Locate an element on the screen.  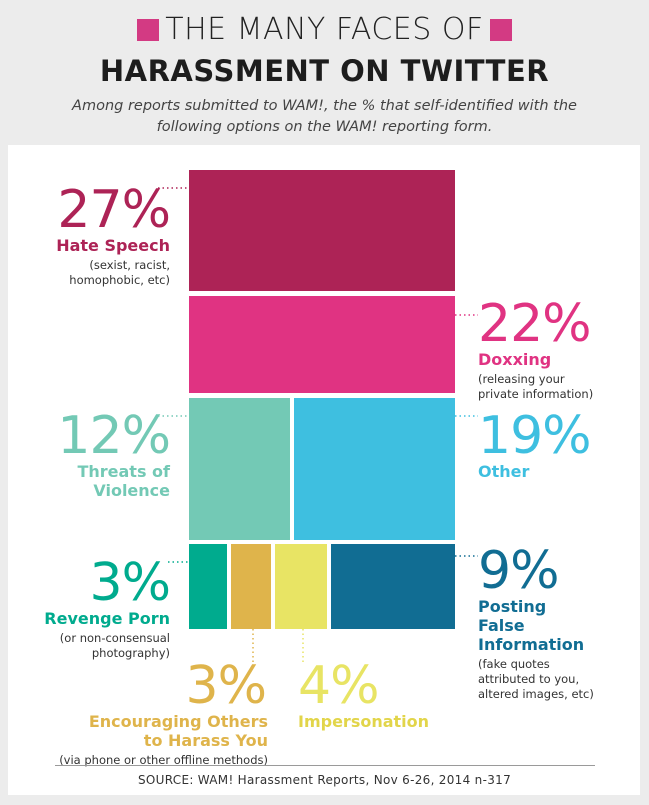
category-label: Doxxing is located at coordinates (515, 359).